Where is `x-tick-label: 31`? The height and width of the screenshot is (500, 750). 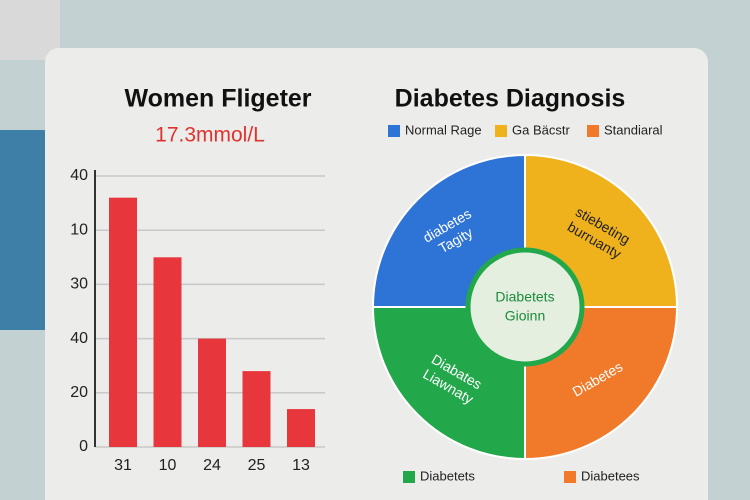
x-tick-label: 31 is located at coordinates (123, 465).